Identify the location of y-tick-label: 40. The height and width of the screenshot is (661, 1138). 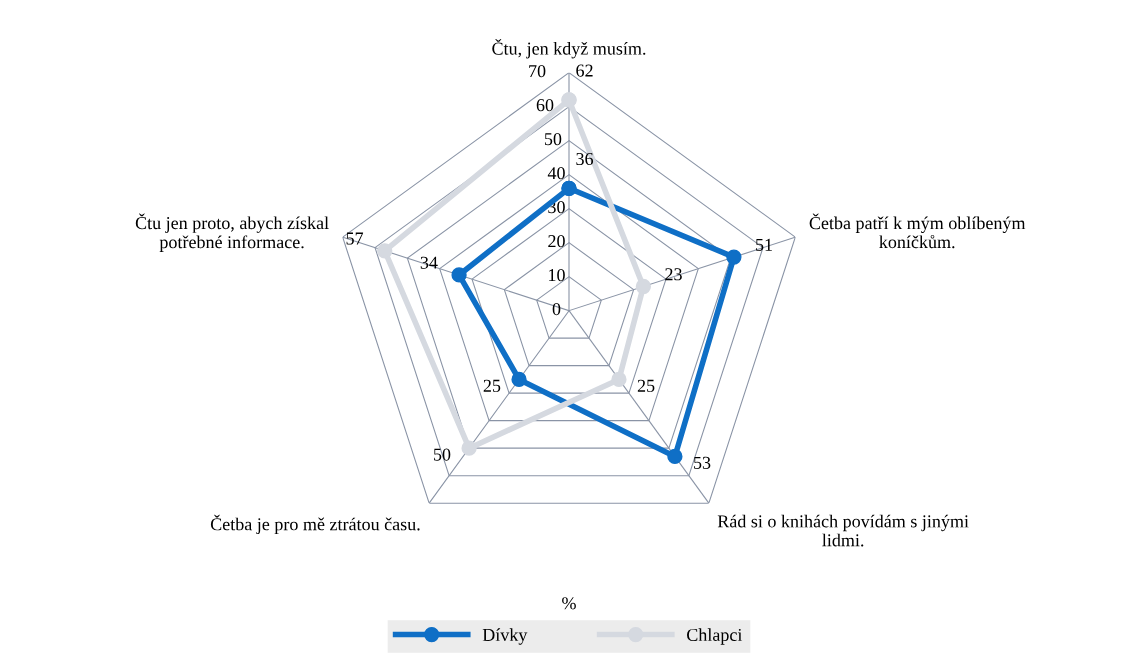
(556, 173).